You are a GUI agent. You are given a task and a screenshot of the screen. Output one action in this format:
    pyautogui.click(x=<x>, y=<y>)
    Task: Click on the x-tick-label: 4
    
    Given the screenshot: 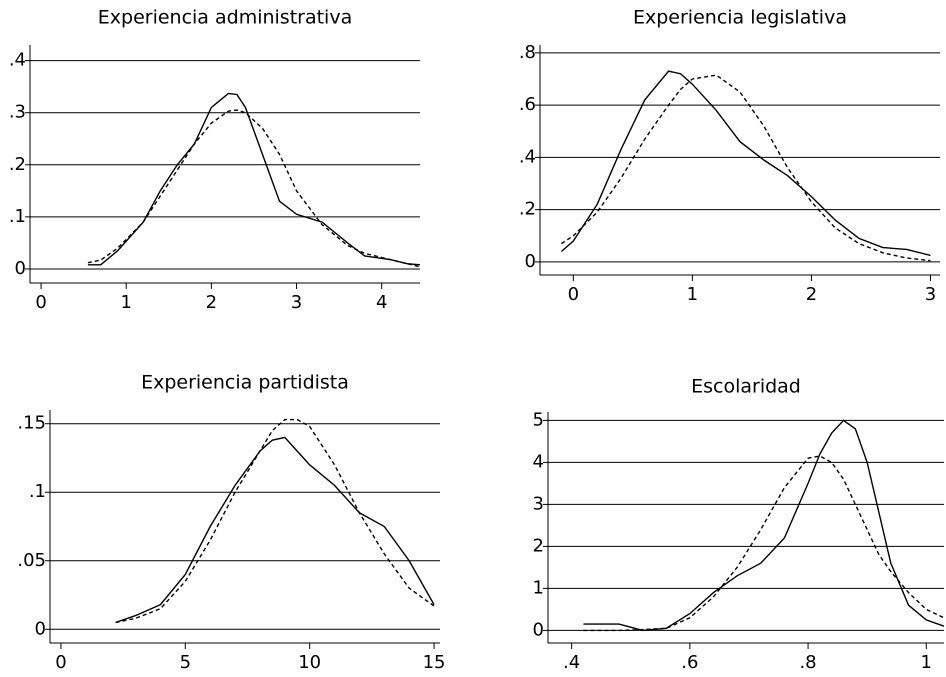 What is the action you would take?
    pyautogui.click(x=381, y=302)
    